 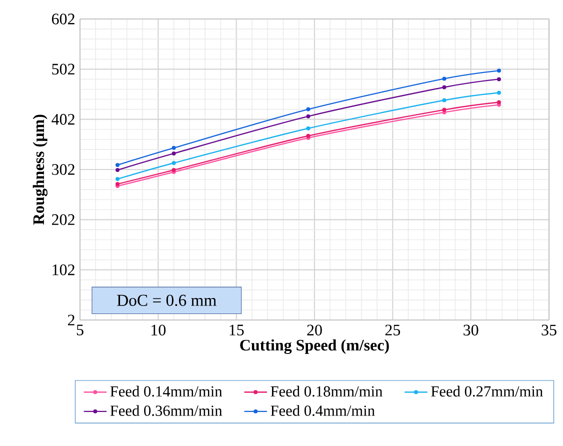 I want to click on legend-label: Feed 0.4mm/min, so click(x=322, y=410).